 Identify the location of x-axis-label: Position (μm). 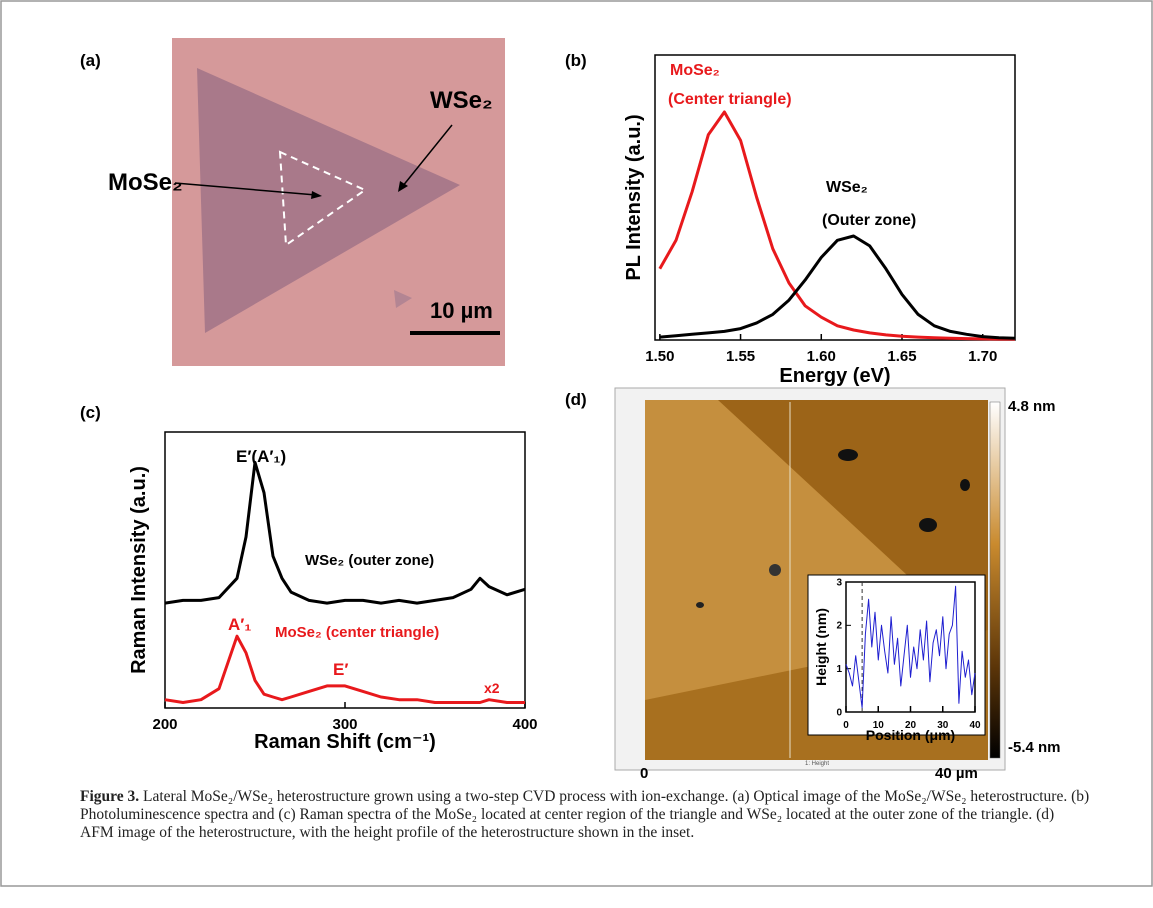
(910, 735).